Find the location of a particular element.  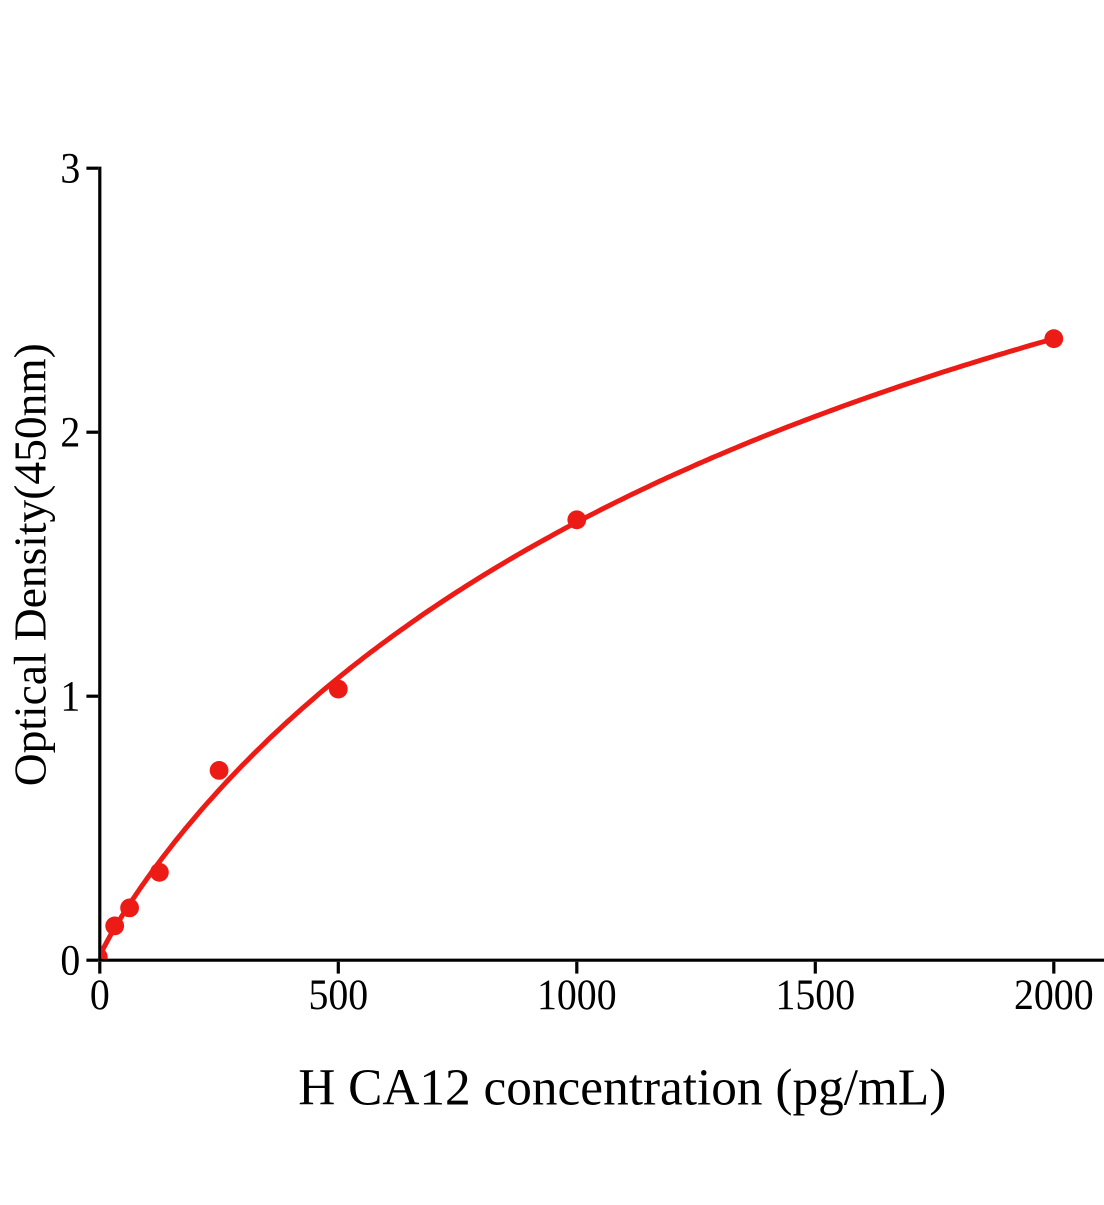

svg-text: 500 is located at coordinates (338, 995).